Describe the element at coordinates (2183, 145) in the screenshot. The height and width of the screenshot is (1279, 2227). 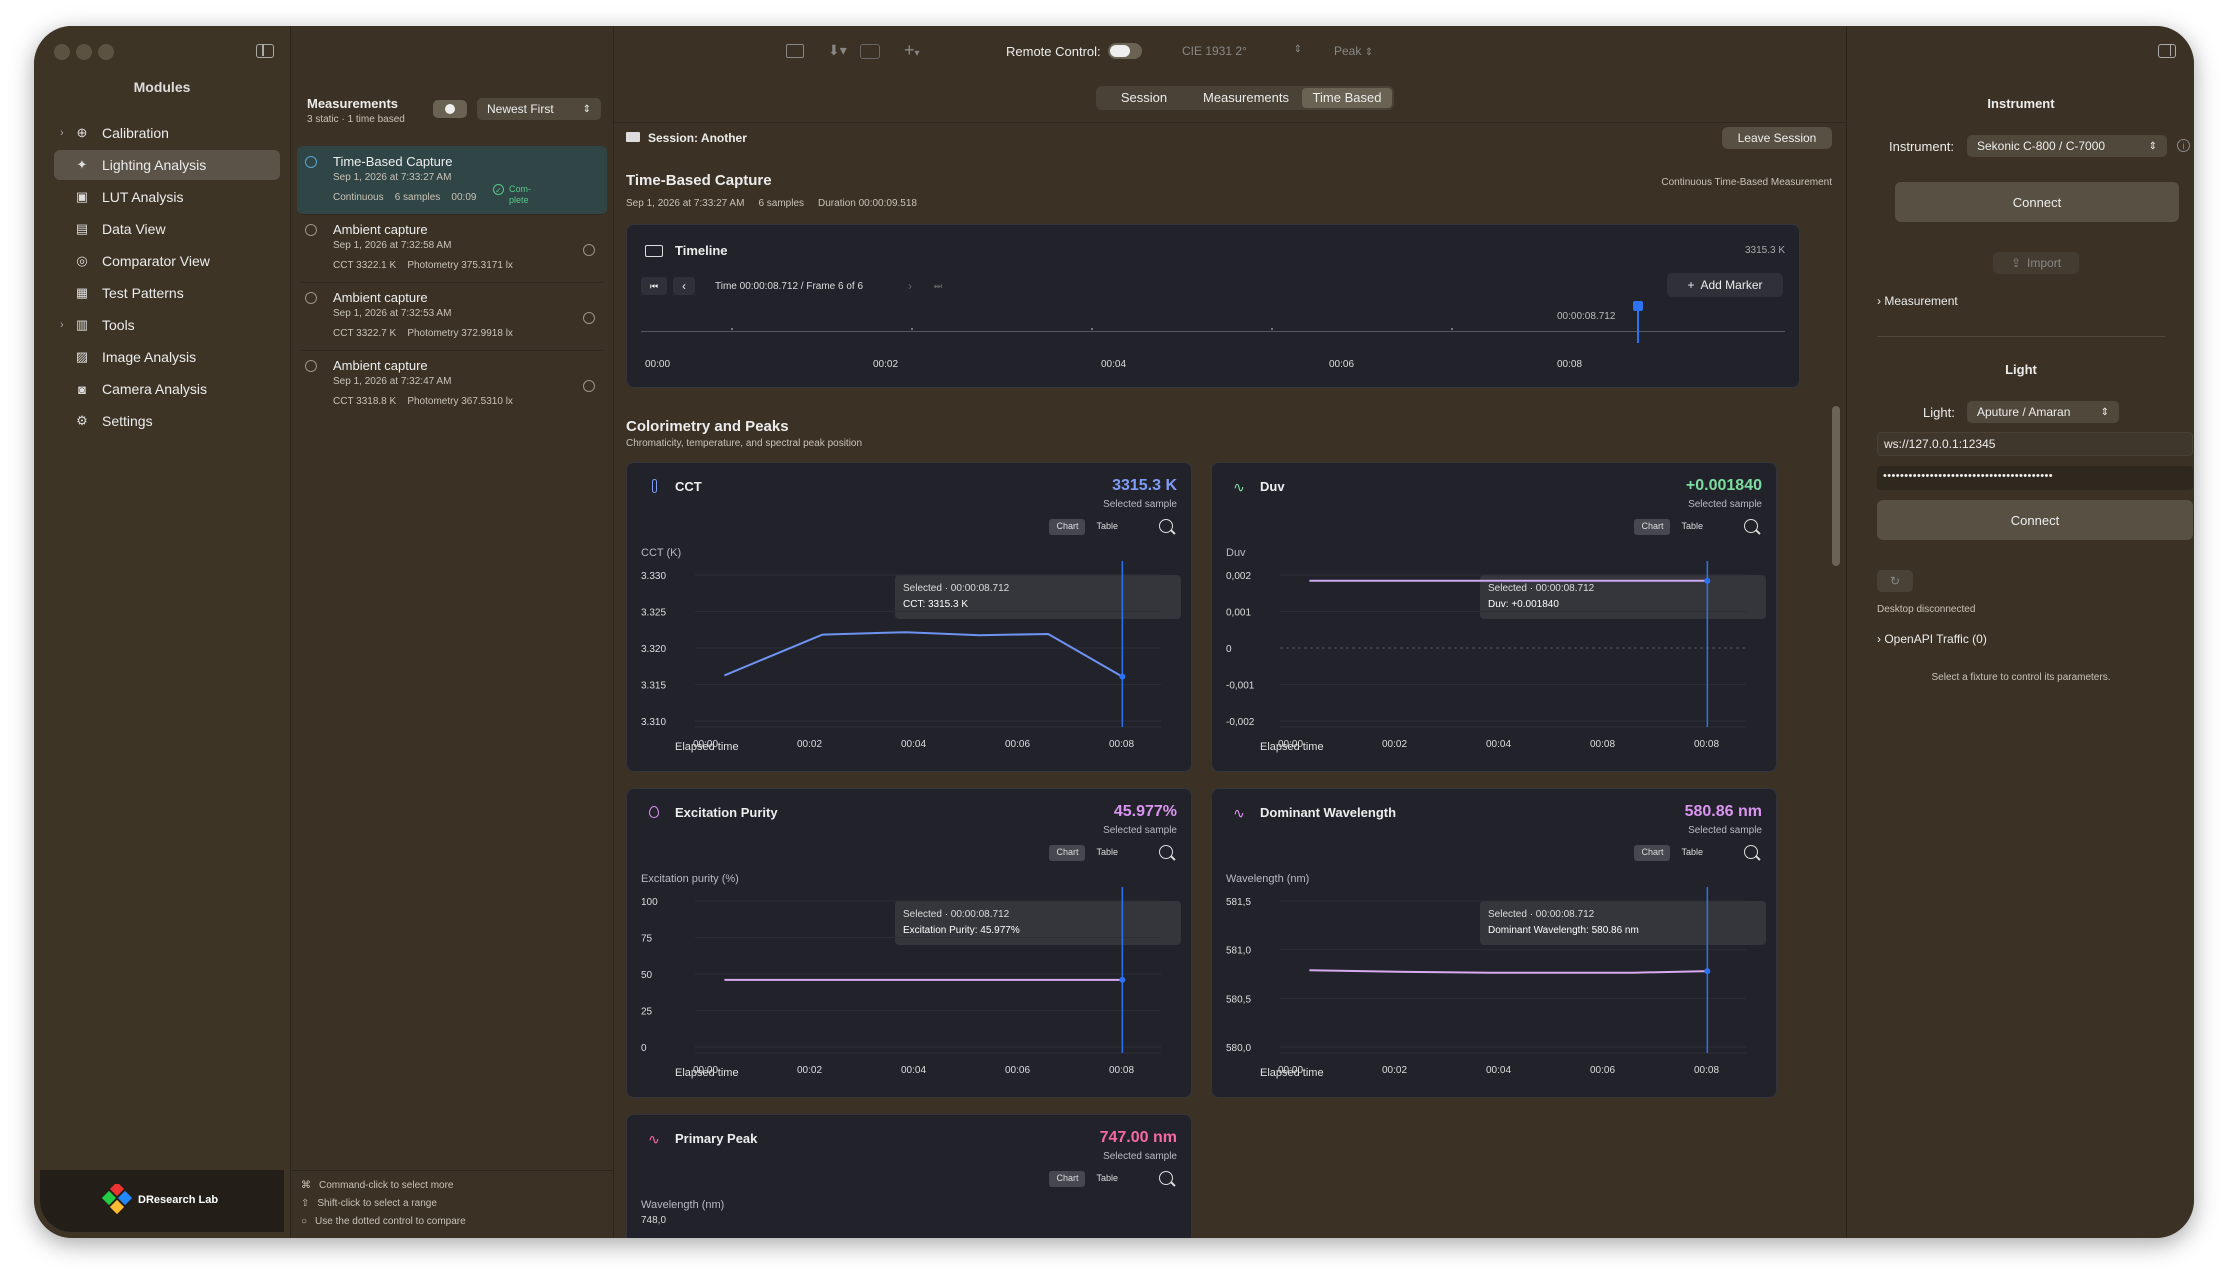
I see `info-icon: i` at that location.